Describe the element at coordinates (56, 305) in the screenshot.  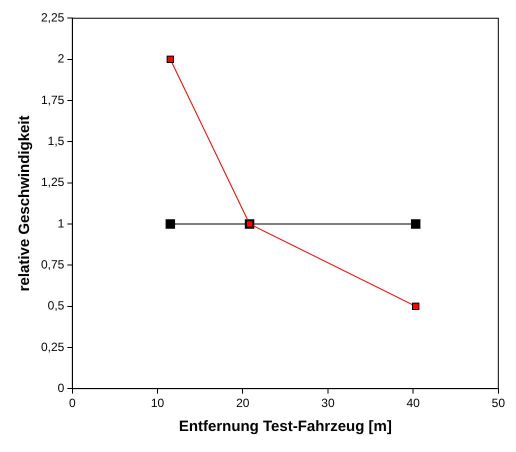
I see `y-tick-label: 0,5` at that location.